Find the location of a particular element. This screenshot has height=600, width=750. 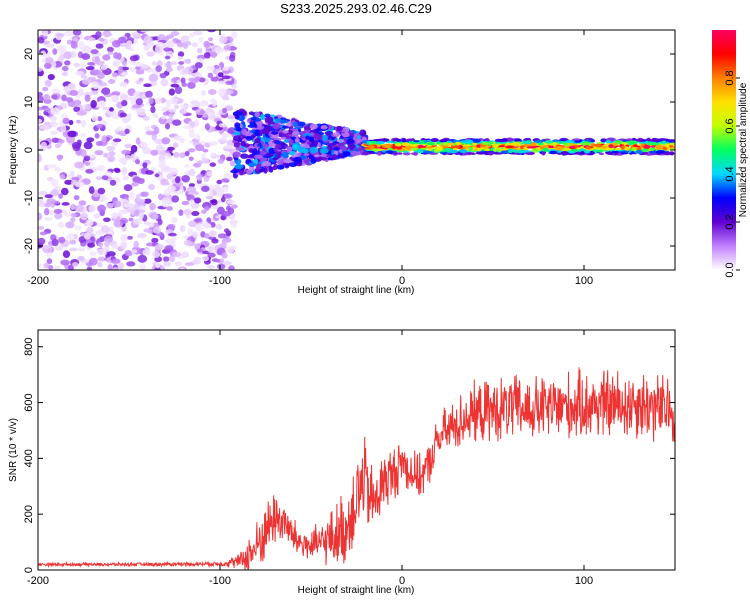

spectrogram-x-tick-label: -100 is located at coordinates (220, 281).